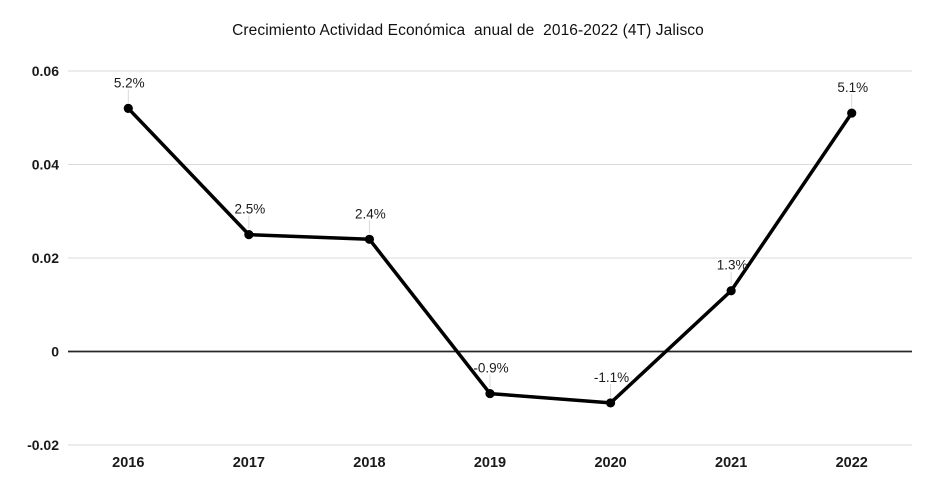  I want to click on y-tick-label: 0.02, so click(45, 258).